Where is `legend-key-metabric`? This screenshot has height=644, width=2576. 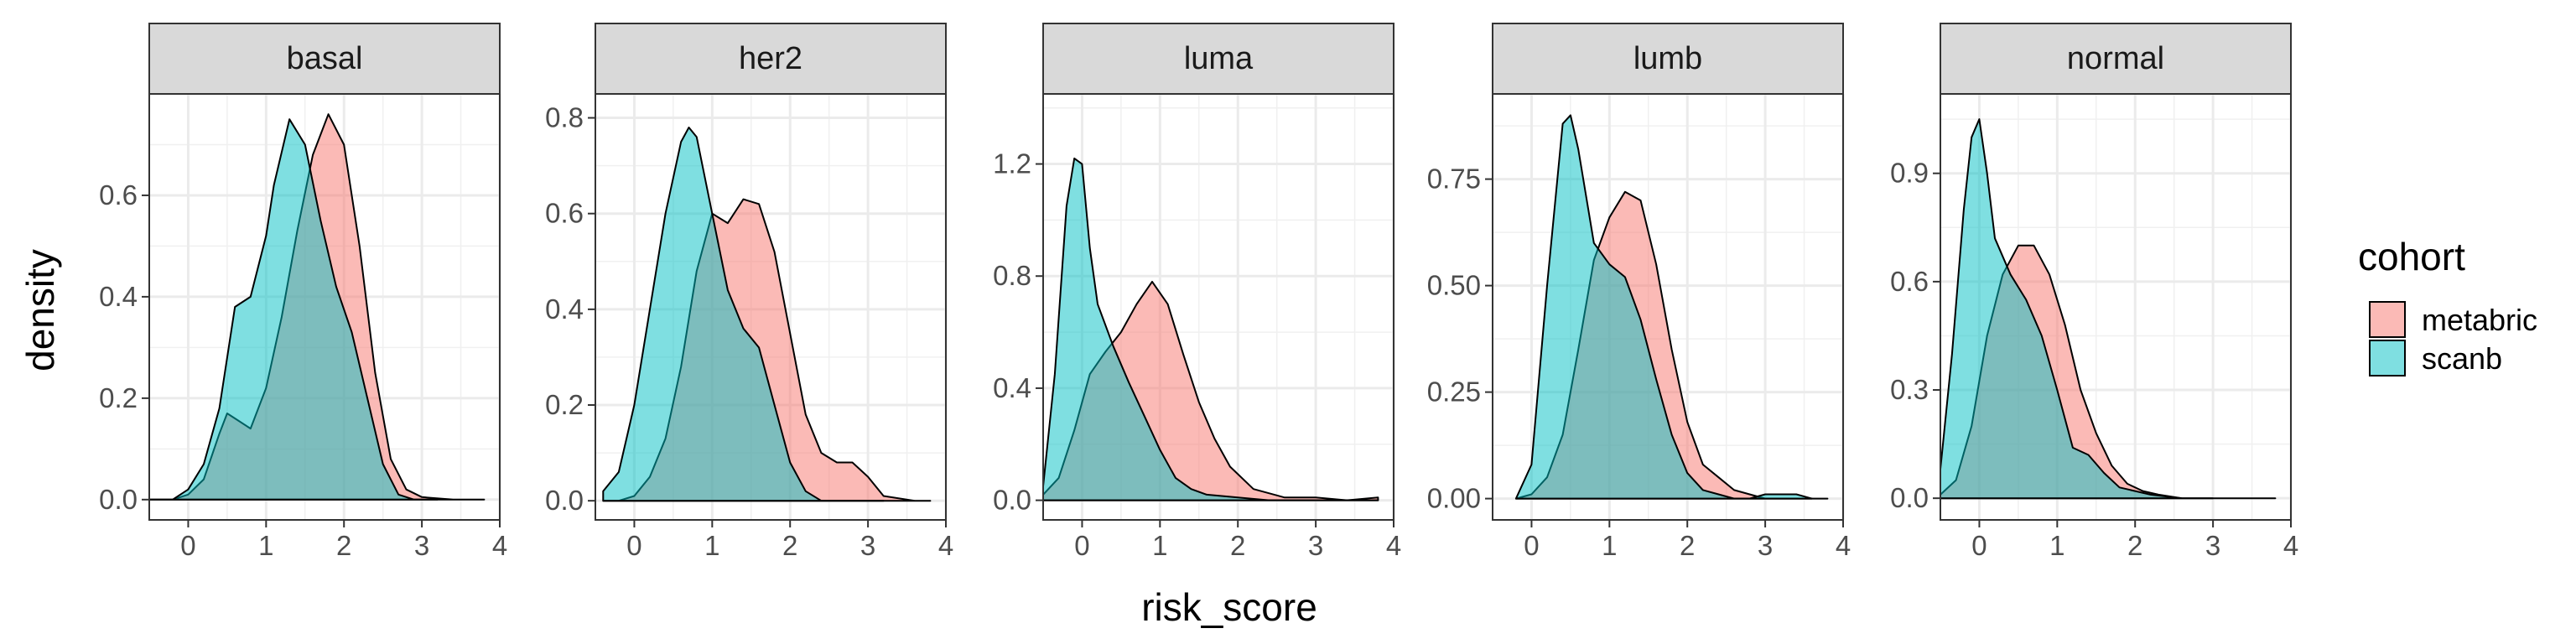
legend-key-metabric is located at coordinates (2387, 319).